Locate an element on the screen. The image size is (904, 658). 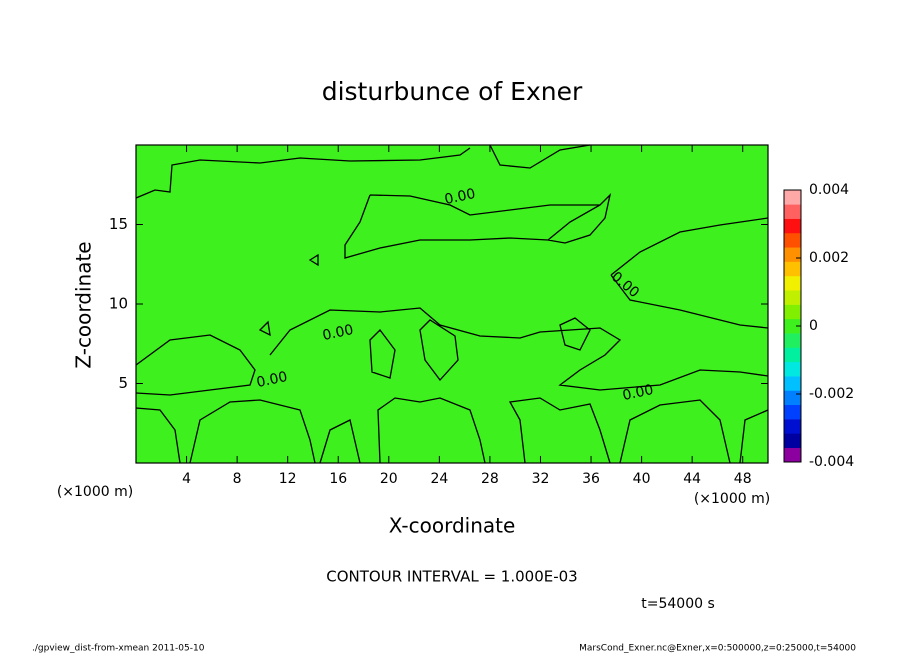
x-tick-label: 36 is located at coordinates (591, 479).